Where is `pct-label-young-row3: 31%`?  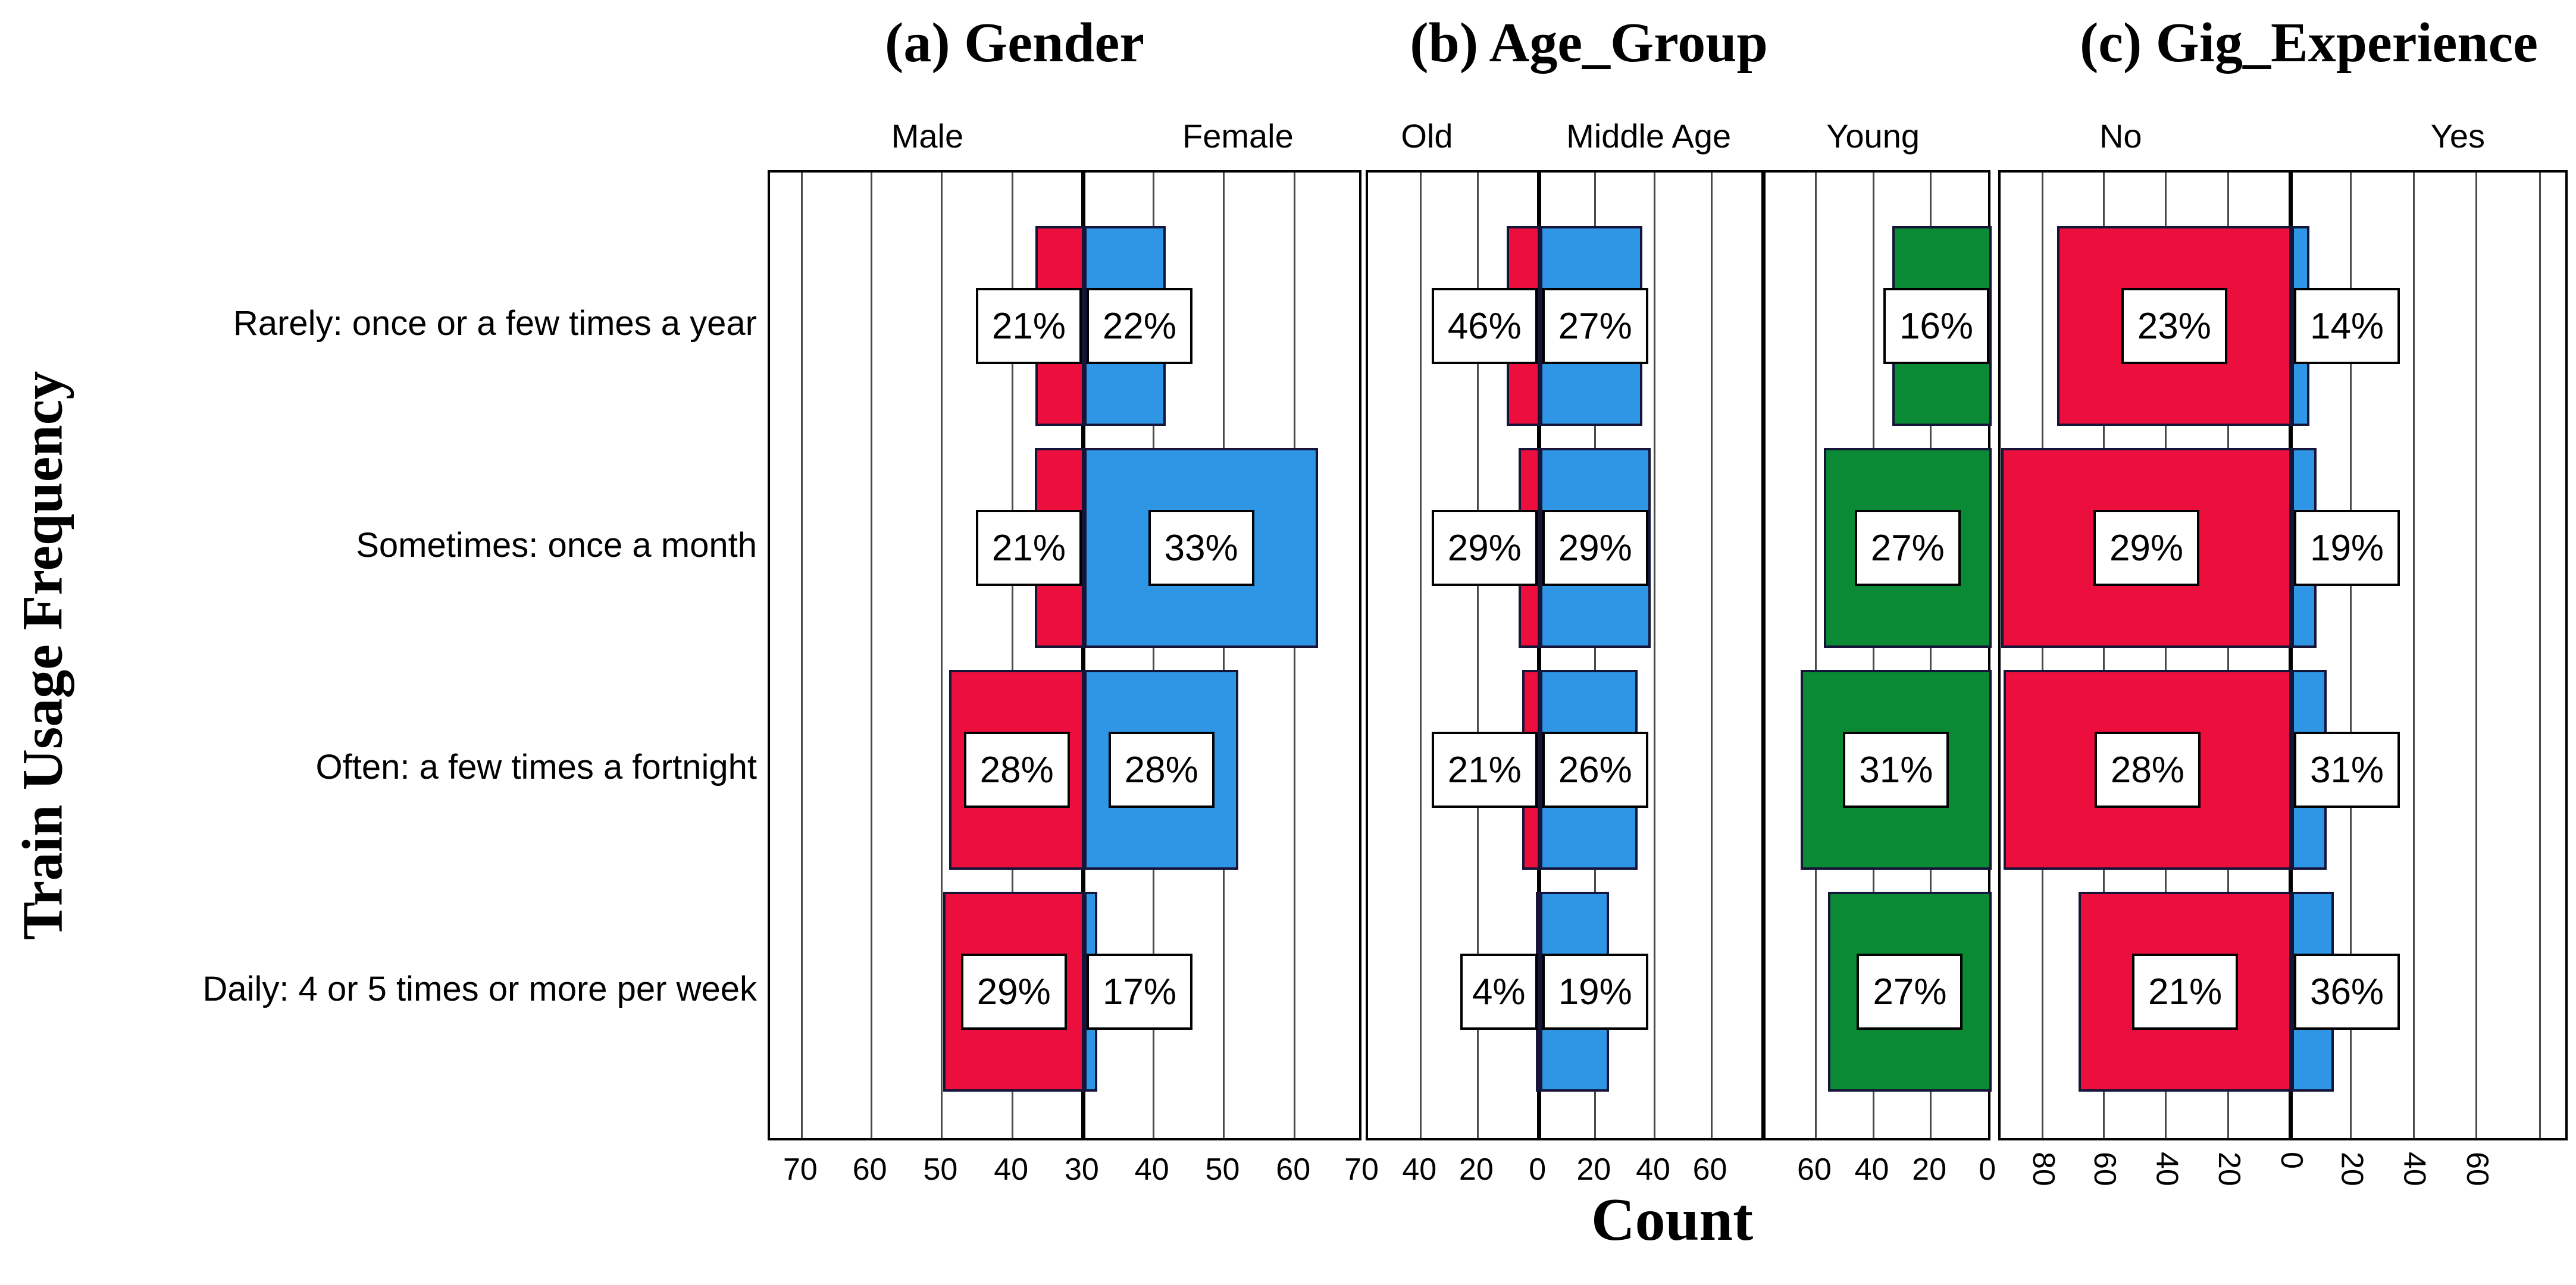 pct-label-young-row3: 31% is located at coordinates (1896, 770).